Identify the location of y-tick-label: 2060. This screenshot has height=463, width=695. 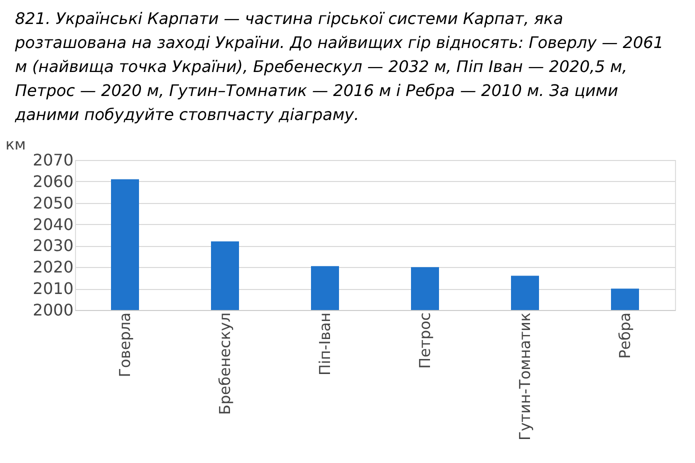
(53, 181).